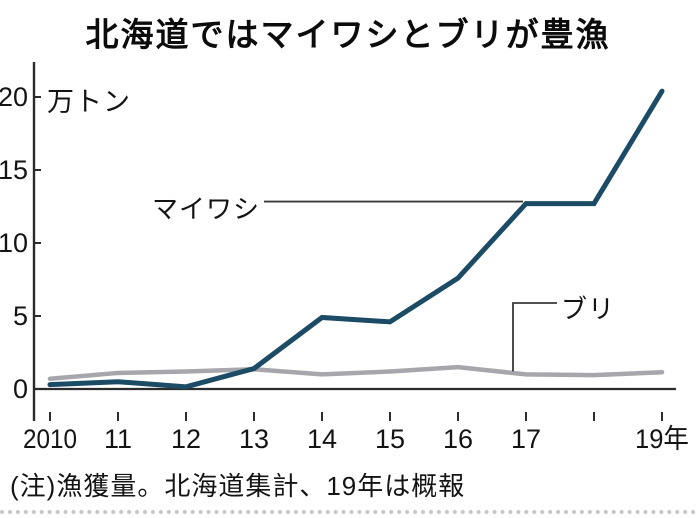 The image size is (696, 518). What do you see at coordinates (390, 439) in the screenshot?
I see `x-tick-label: 15` at bounding box center [390, 439].